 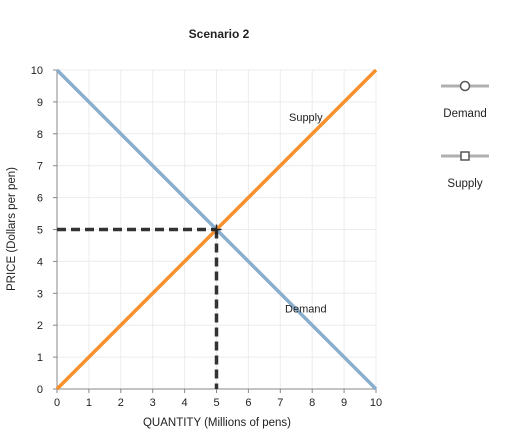 What do you see at coordinates (344, 403) in the screenshot?
I see `x-tick-label: 9` at bounding box center [344, 403].